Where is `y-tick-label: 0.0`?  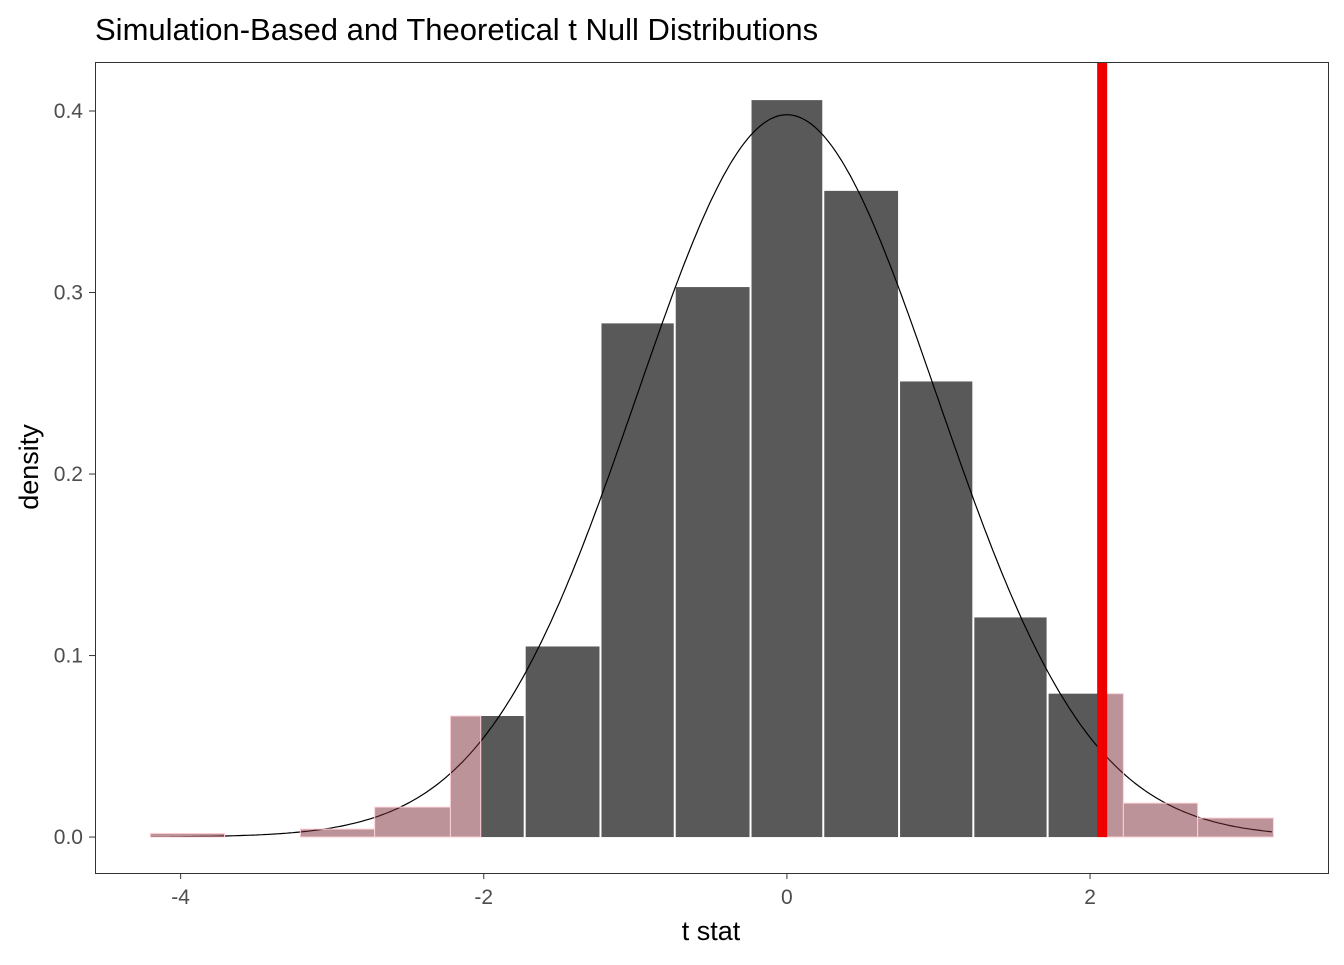
y-tick-label: 0.0 is located at coordinates (68, 837).